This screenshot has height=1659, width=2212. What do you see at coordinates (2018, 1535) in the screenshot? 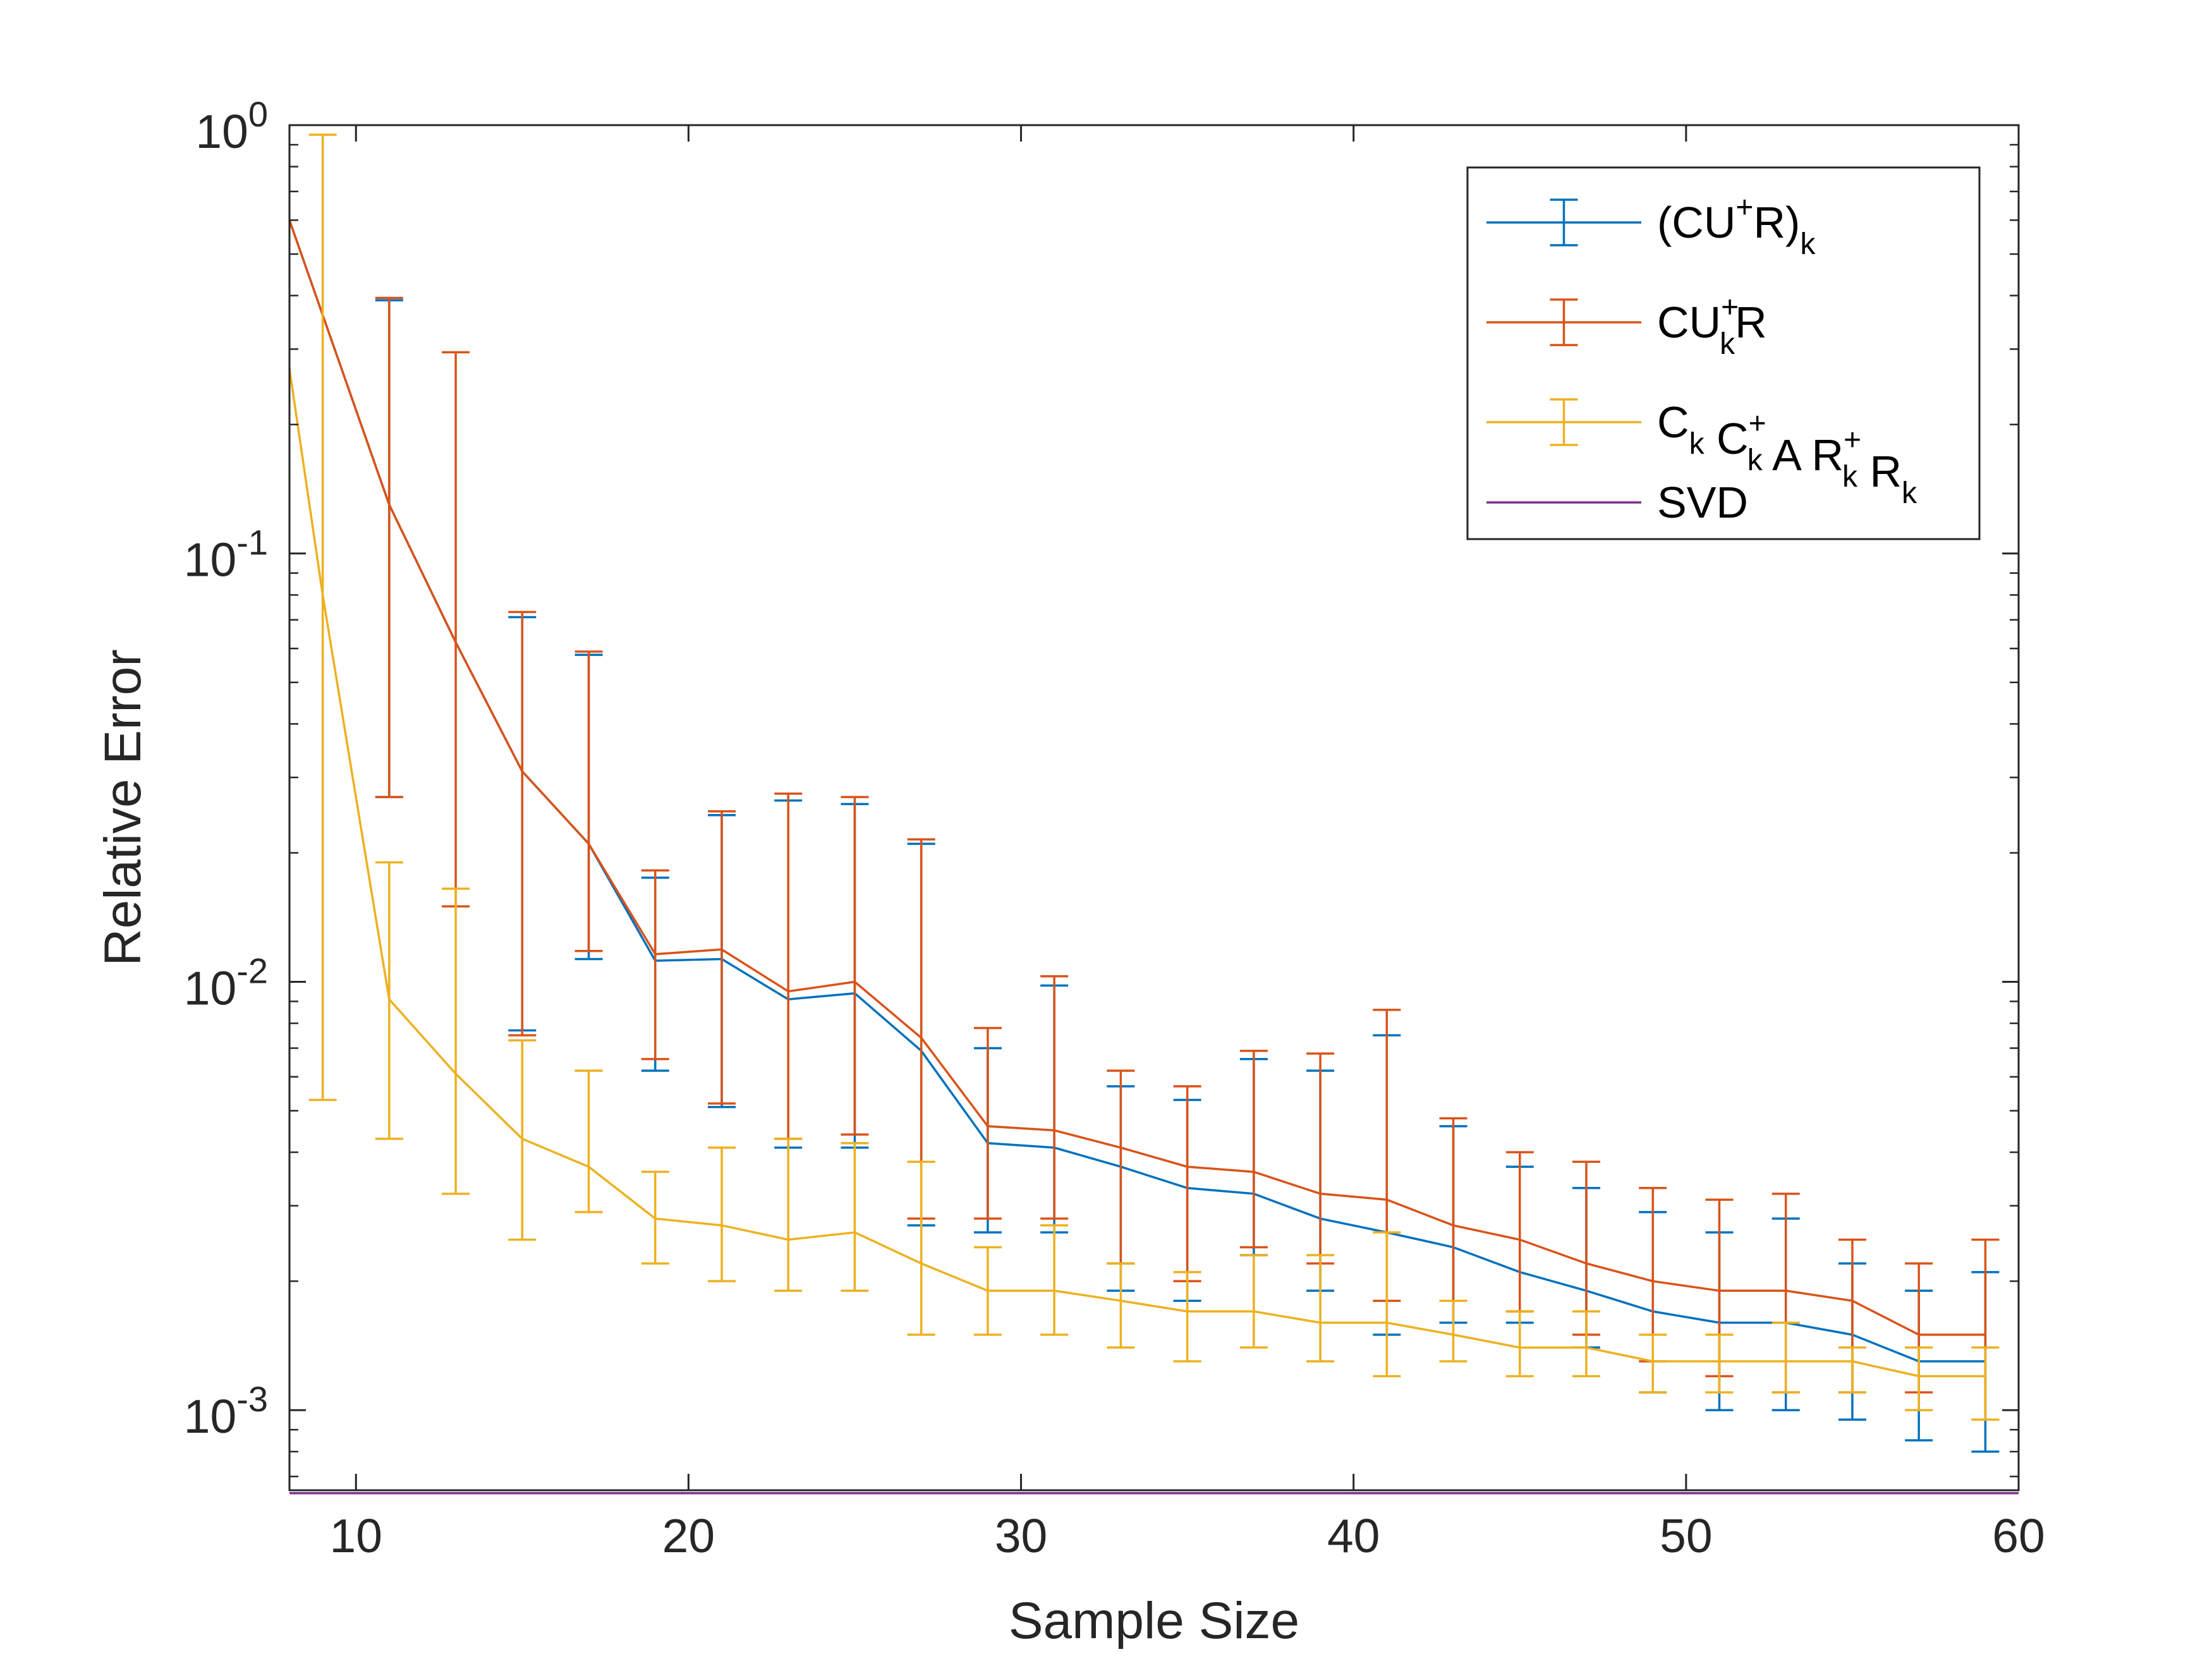
I see `x-tick-label-5: 60` at bounding box center [2018, 1535].